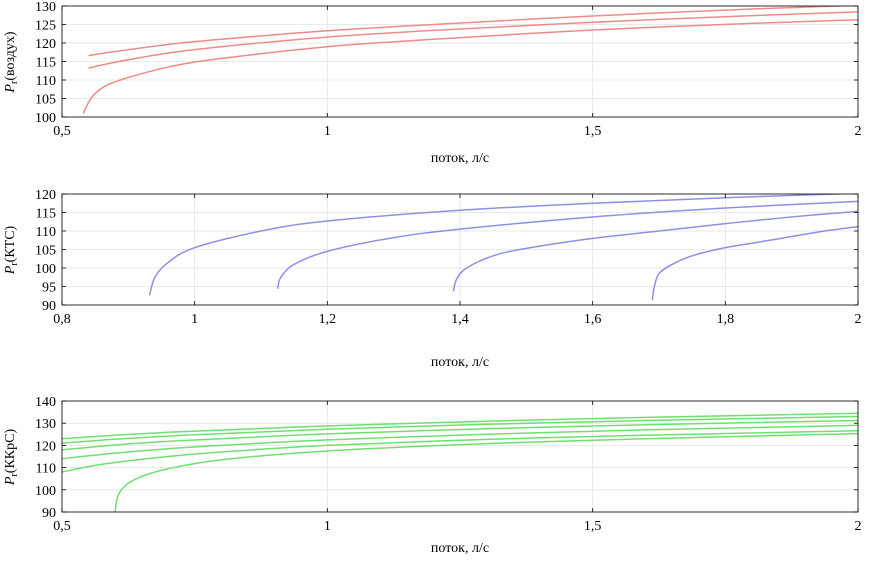 The image size is (874, 563). Describe the element at coordinates (726, 319) in the screenshot. I see `x-tick-label: 1,8` at that location.